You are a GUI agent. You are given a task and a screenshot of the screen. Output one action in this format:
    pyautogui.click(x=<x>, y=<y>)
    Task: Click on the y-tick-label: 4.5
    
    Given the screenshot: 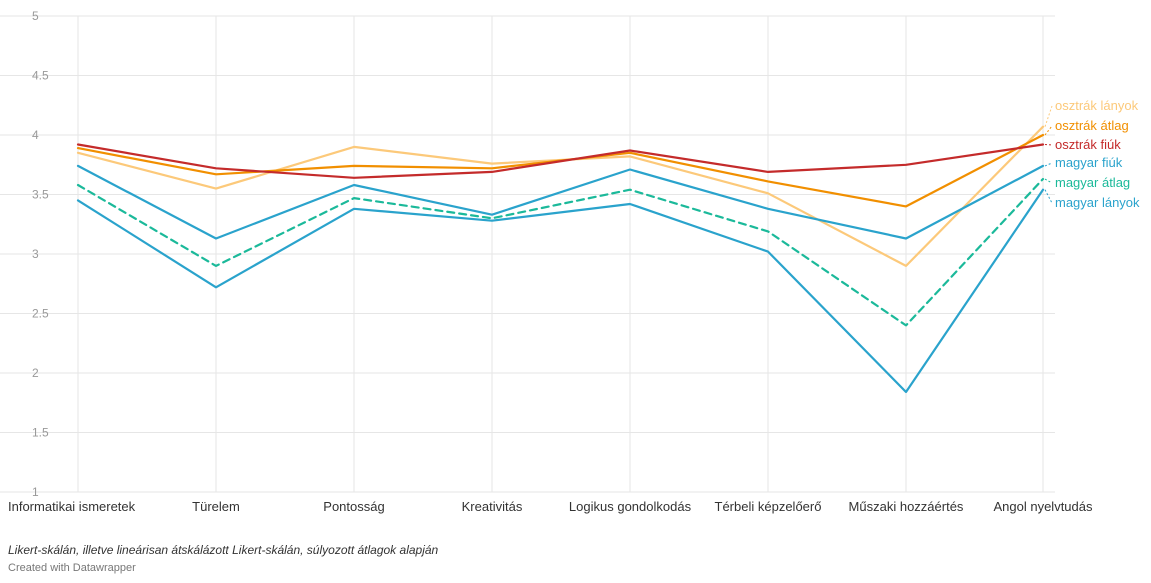 What is the action you would take?
    pyautogui.click(x=40, y=76)
    